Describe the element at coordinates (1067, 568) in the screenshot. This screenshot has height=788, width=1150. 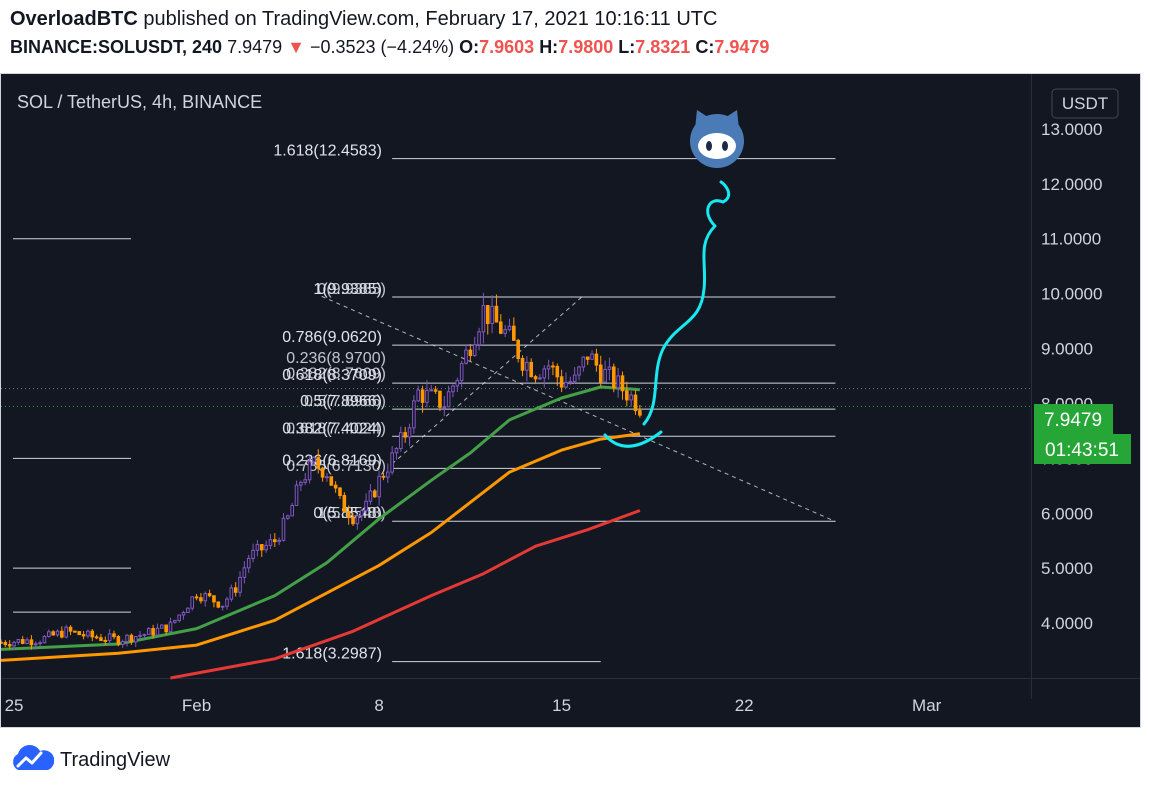
I see `y-tick-label: 5.0000` at that location.